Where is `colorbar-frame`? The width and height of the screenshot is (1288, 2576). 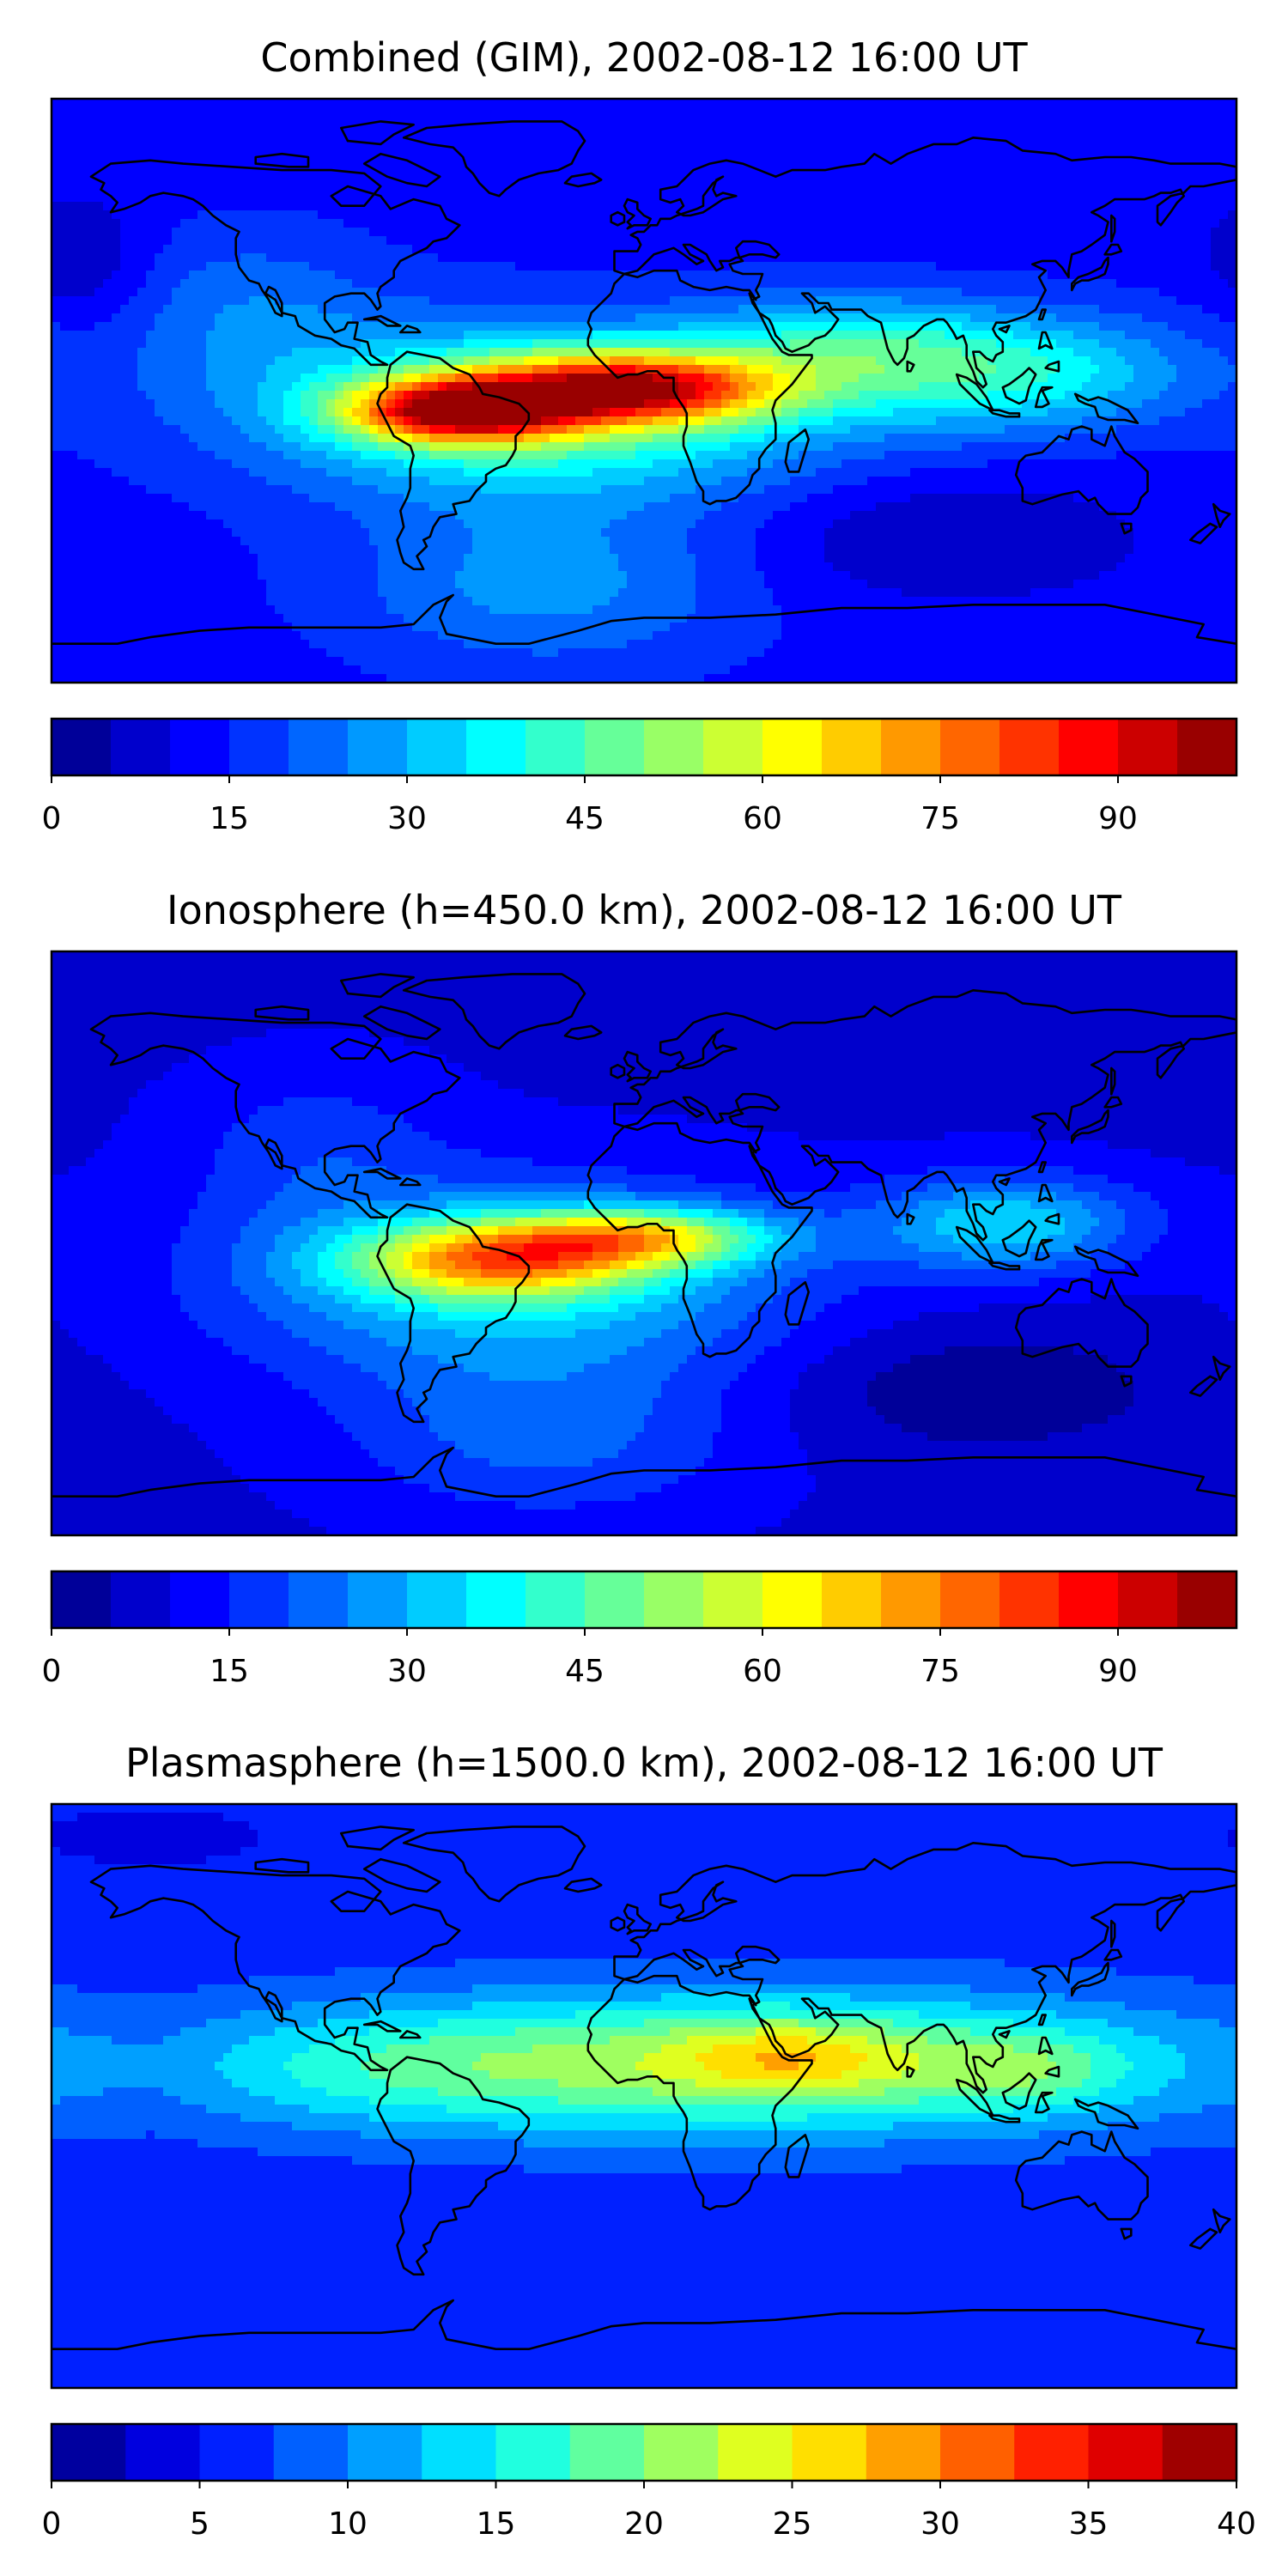
colorbar-frame is located at coordinates (644, 1600).